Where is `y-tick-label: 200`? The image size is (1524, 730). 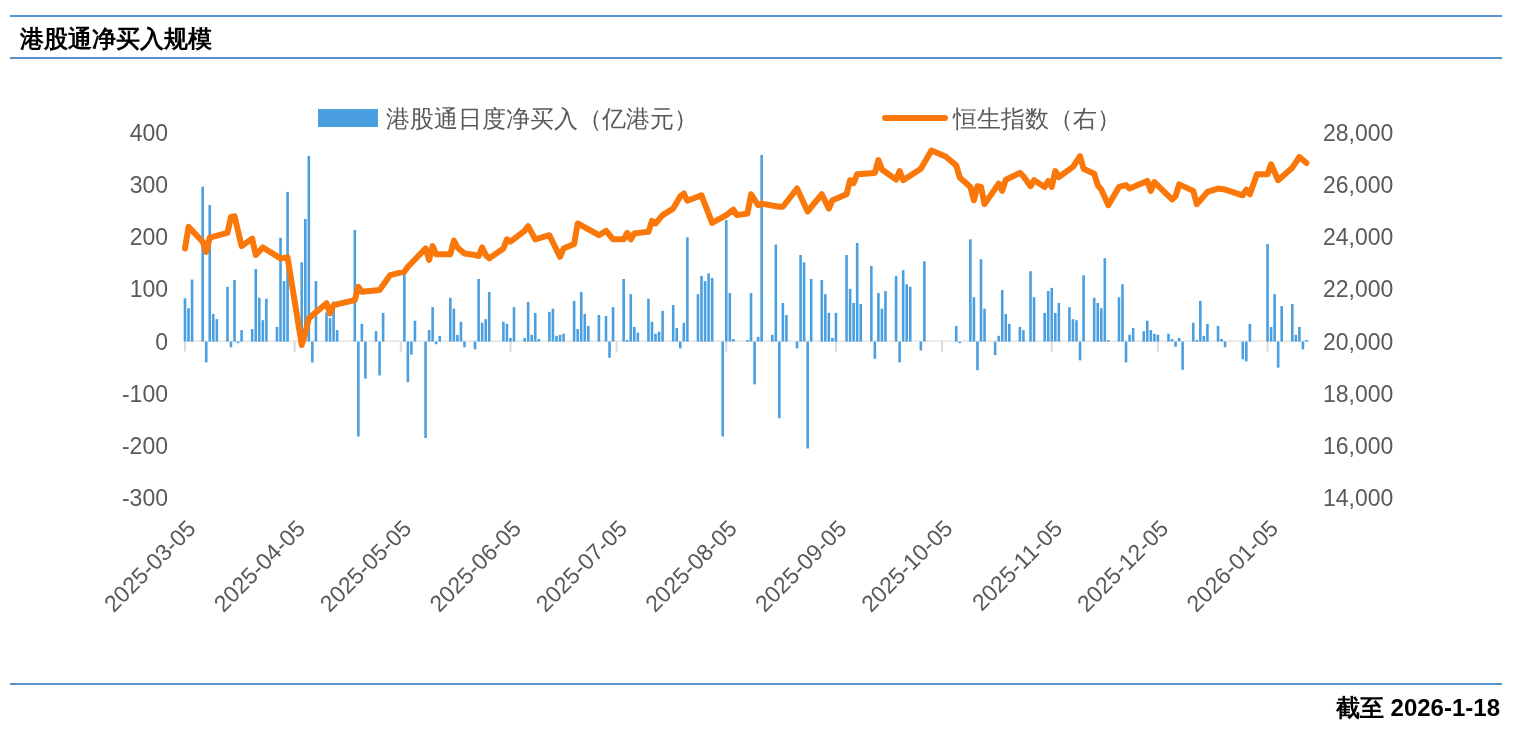
y-tick-label: 200 is located at coordinates (148, 237).